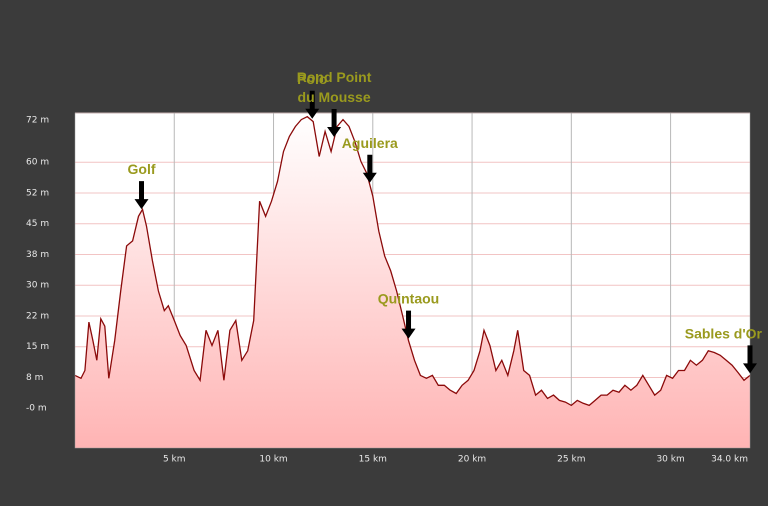 The image size is (768, 506). What do you see at coordinates (670, 460) in the screenshot?
I see `x-tick-label: 30 km` at bounding box center [670, 460].